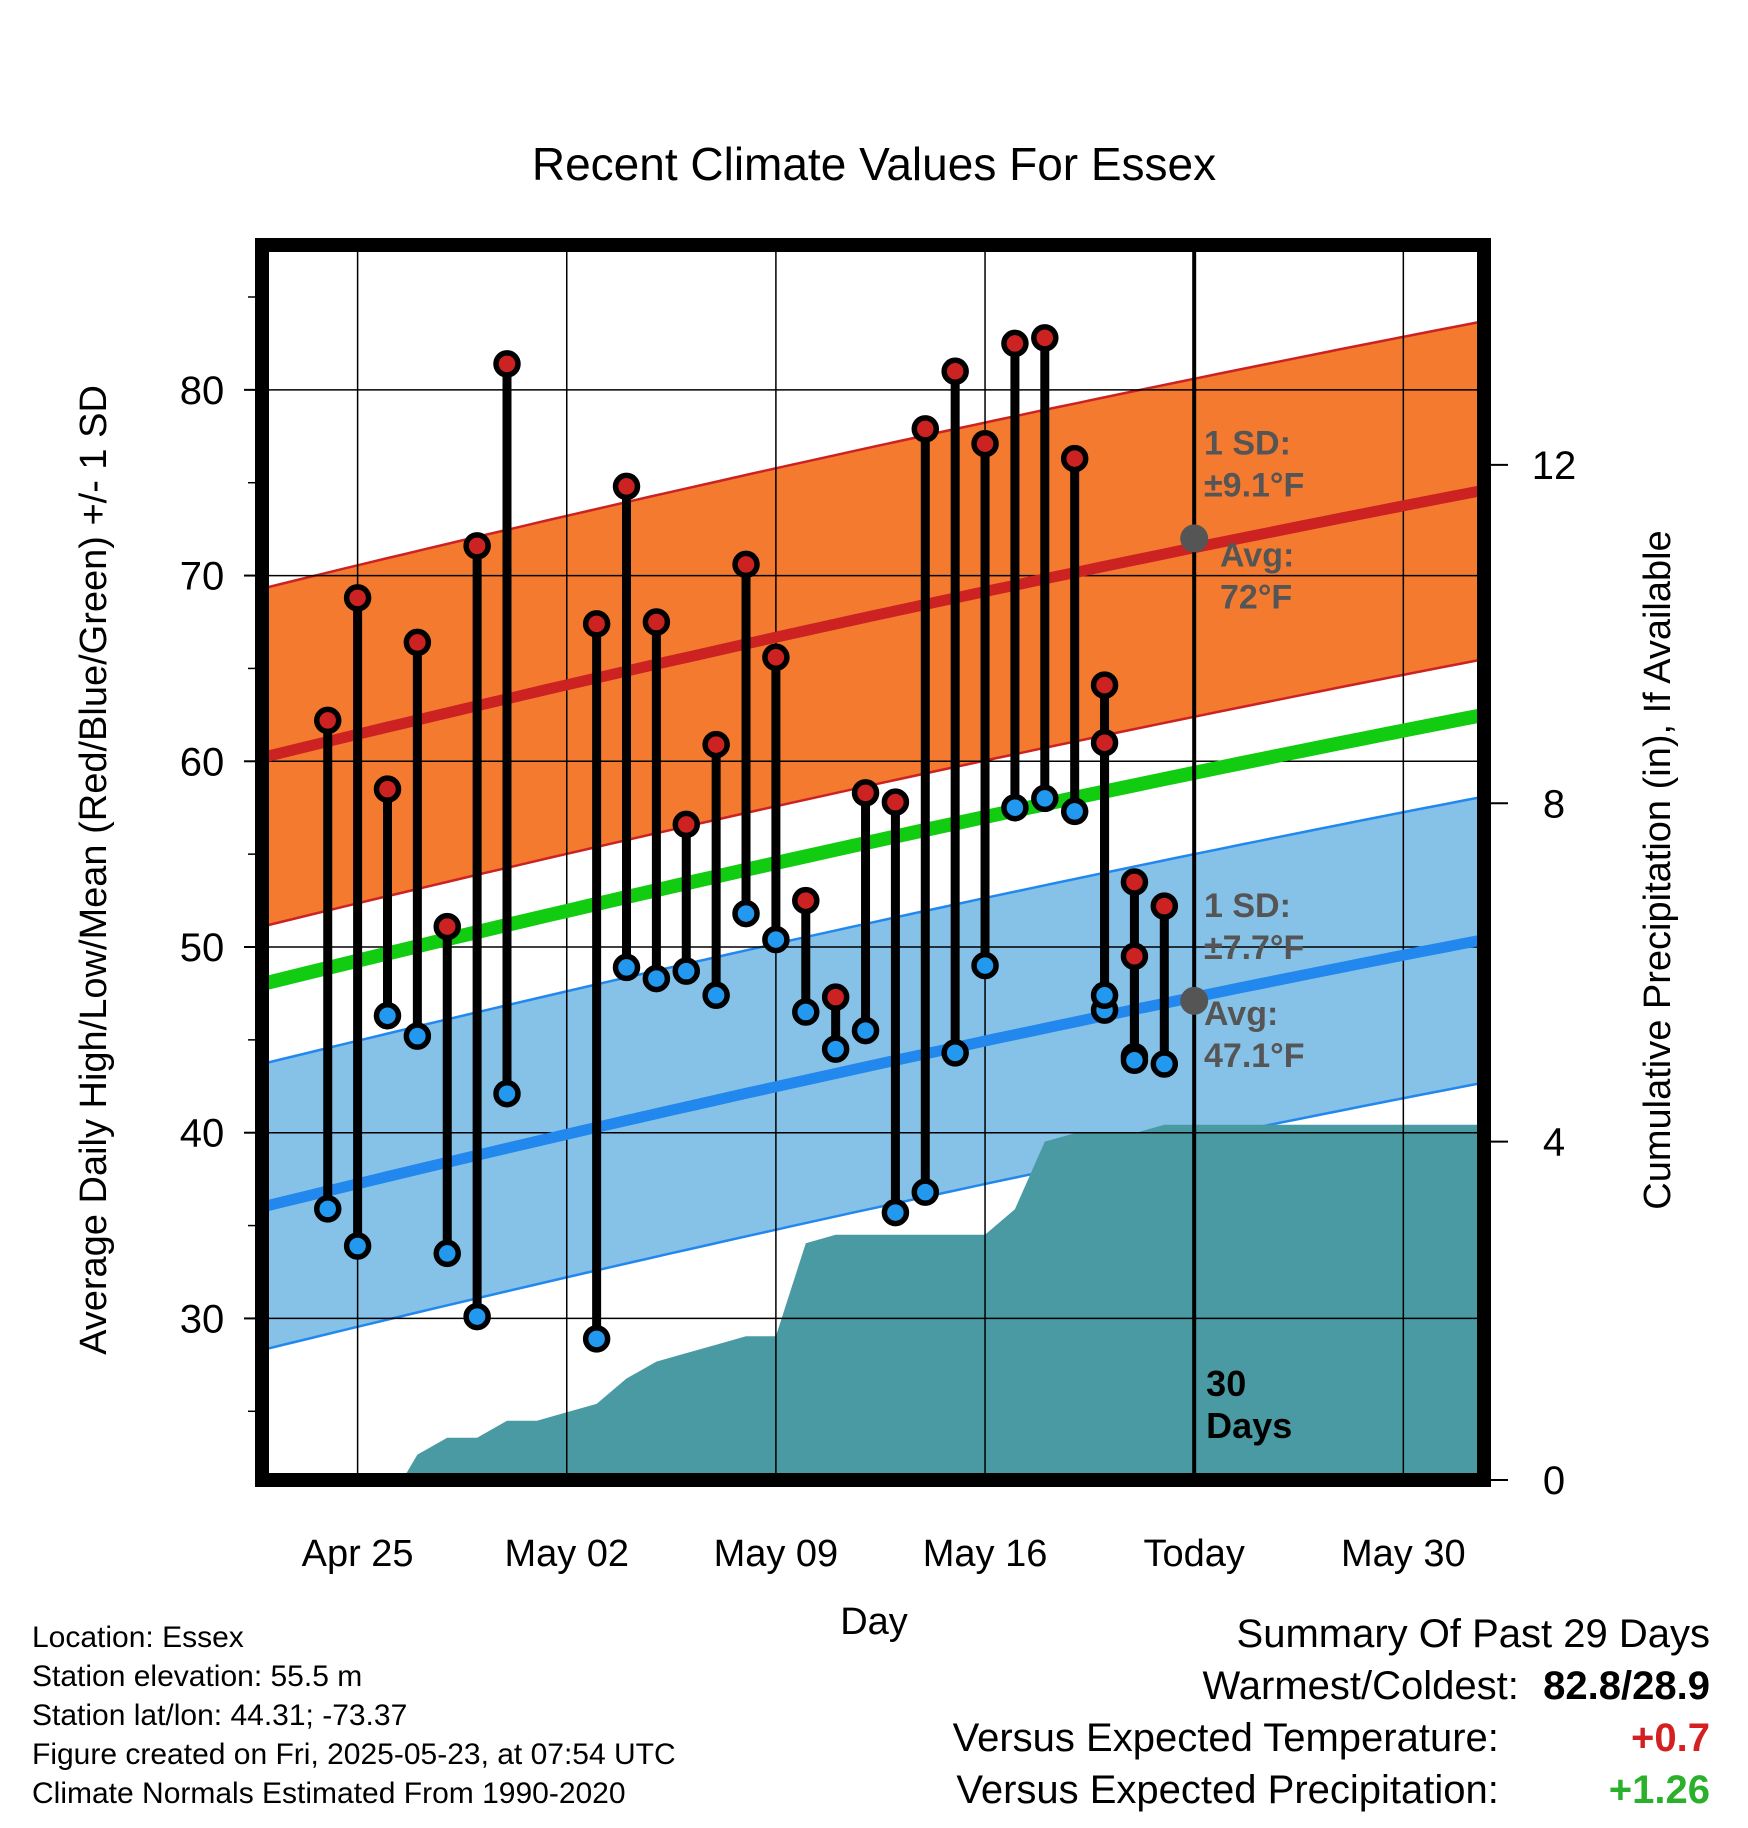 The width and height of the screenshot is (1748, 1828). I want to click on low-sd-band-lower-edge, so click(873, 1216).